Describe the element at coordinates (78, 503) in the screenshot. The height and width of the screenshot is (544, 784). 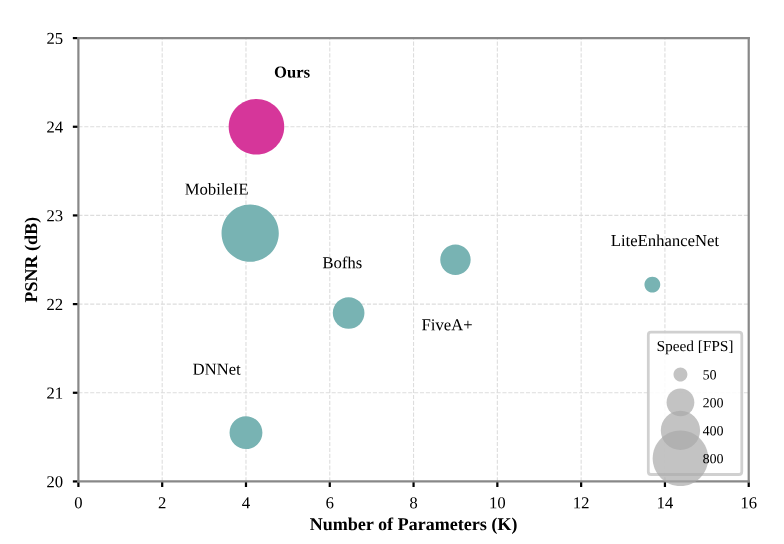
I see `x-tick-label: 0` at that location.